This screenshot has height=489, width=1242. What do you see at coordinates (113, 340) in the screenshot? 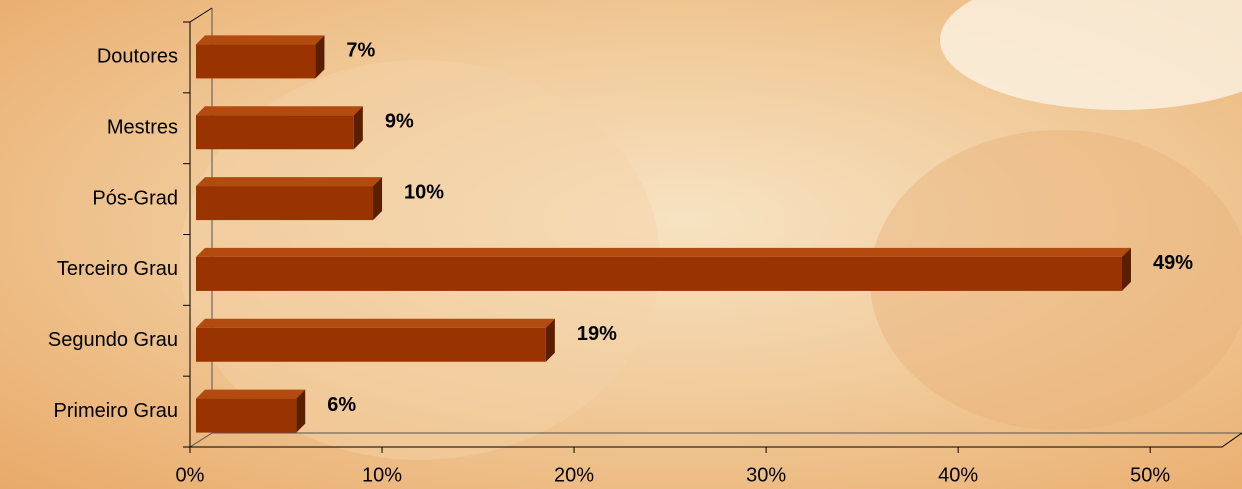
I see `y-tick-label: Segundo Grau` at bounding box center [113, 340].